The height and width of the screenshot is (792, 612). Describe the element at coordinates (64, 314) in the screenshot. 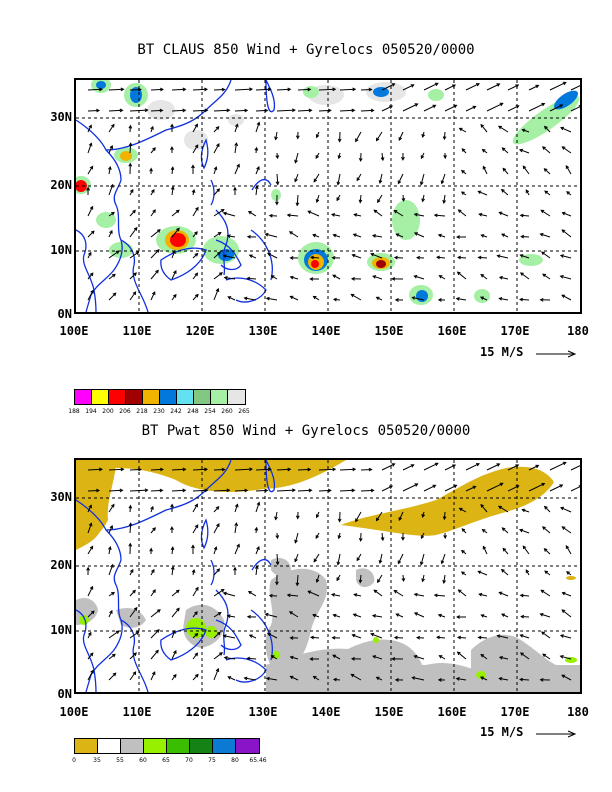

I see `panel1-lat-0n: 0N` at that location.